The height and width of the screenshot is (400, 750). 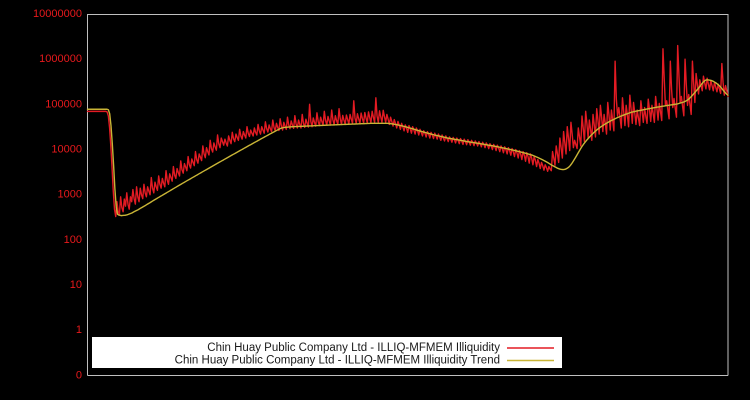 What do you see at coordinates (60, 59) in the screenshot?
I see `y-axis-tick-label: 1000000` at bounding box center [60, 59].